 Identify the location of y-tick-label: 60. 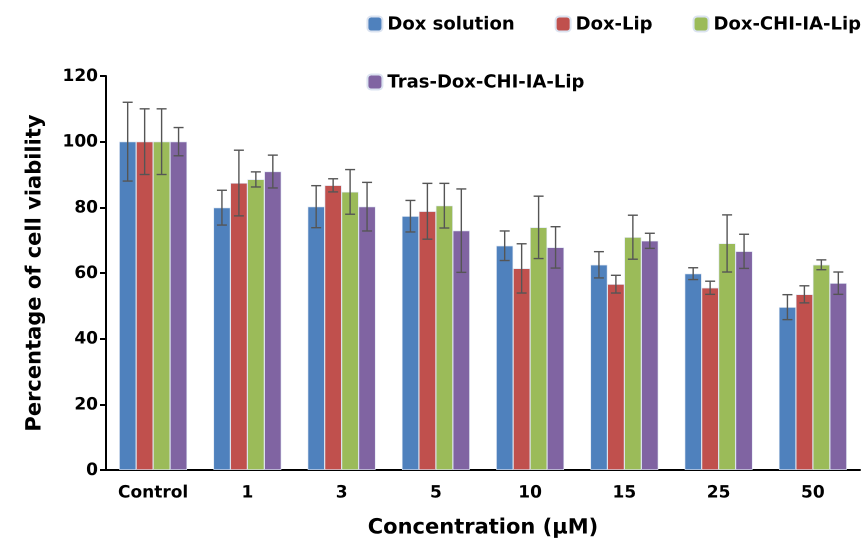
(86, 273).